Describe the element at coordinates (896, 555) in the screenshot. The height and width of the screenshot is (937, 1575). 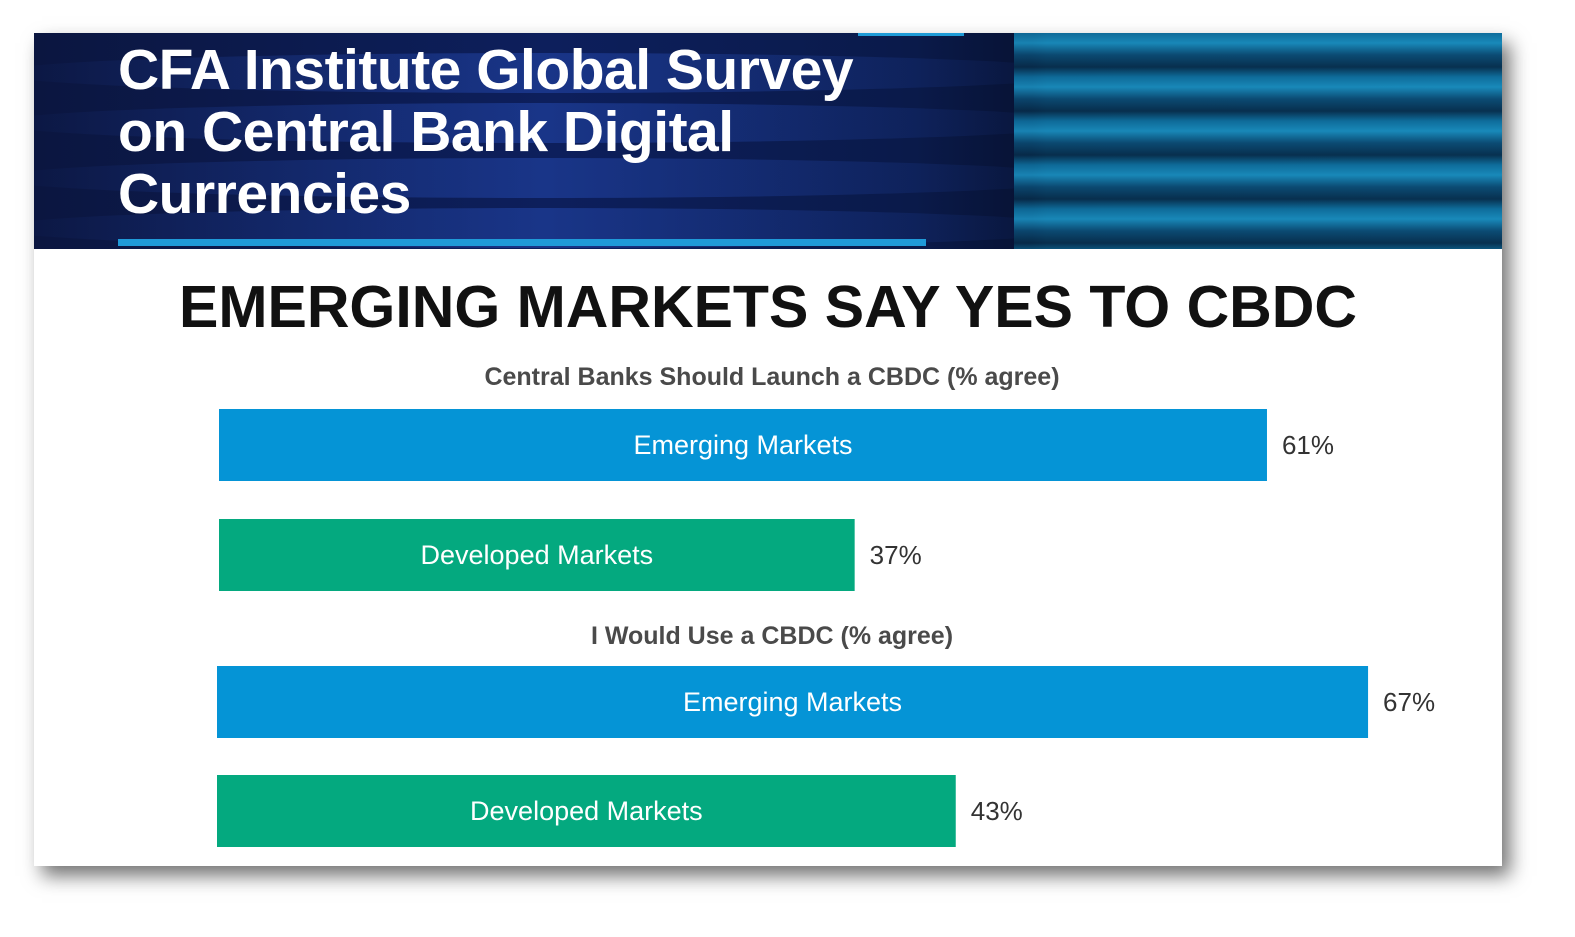
I see `bar-value-label: 37%` at that location.